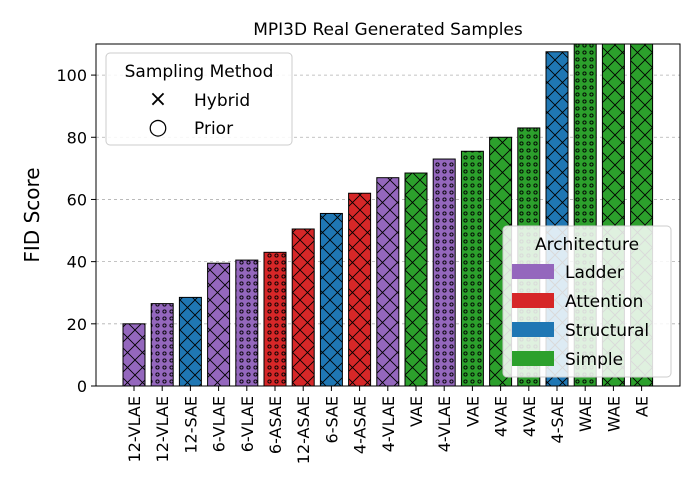 This screenshot has width=700, height=500. Describe the element at coordinates (158, 99) in the screenshot. I see `hybrid-marker-icon: ×` at that location.